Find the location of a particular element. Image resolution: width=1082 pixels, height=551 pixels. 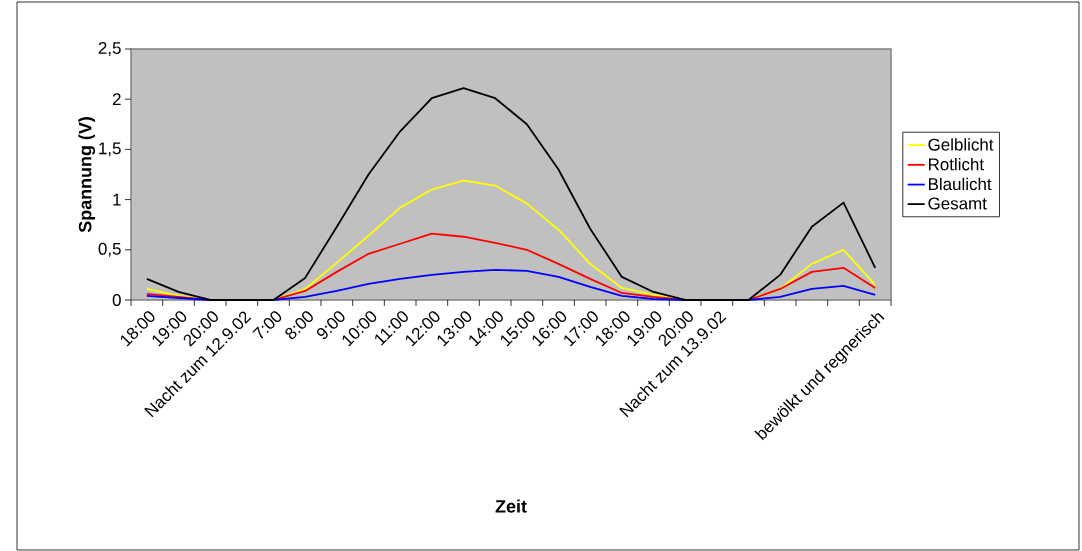

y-tick-label: 1,5 is located at coordinates (110, 149).